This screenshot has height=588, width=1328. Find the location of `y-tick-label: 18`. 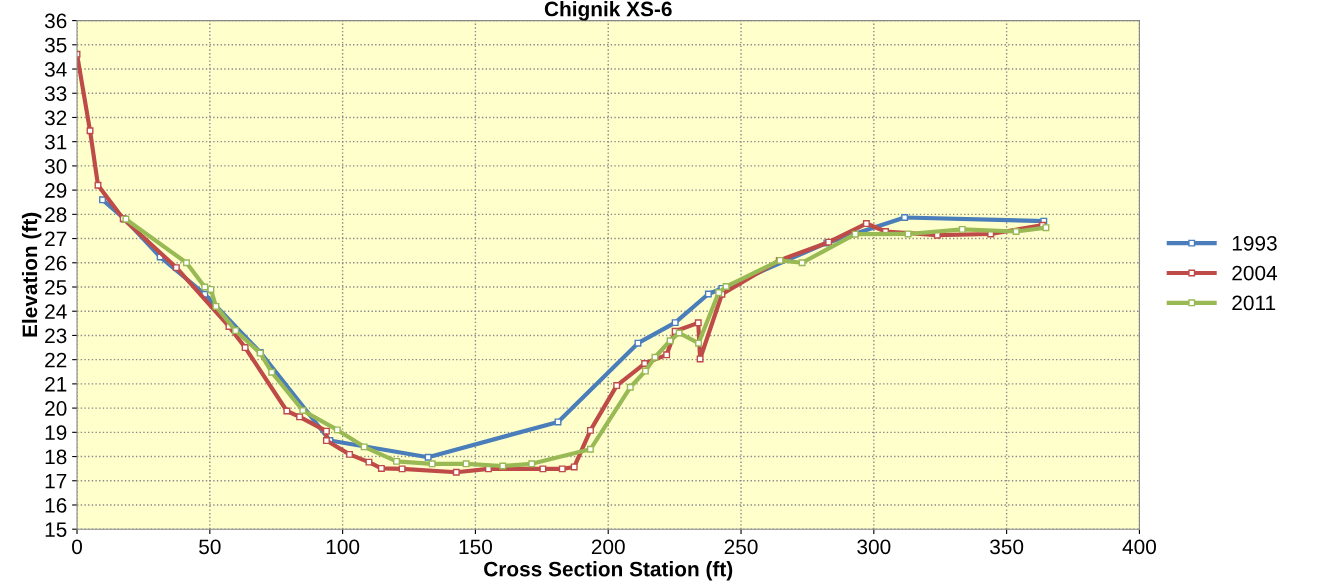

y-tick-label: 18 is located at coordinates (56, 457).